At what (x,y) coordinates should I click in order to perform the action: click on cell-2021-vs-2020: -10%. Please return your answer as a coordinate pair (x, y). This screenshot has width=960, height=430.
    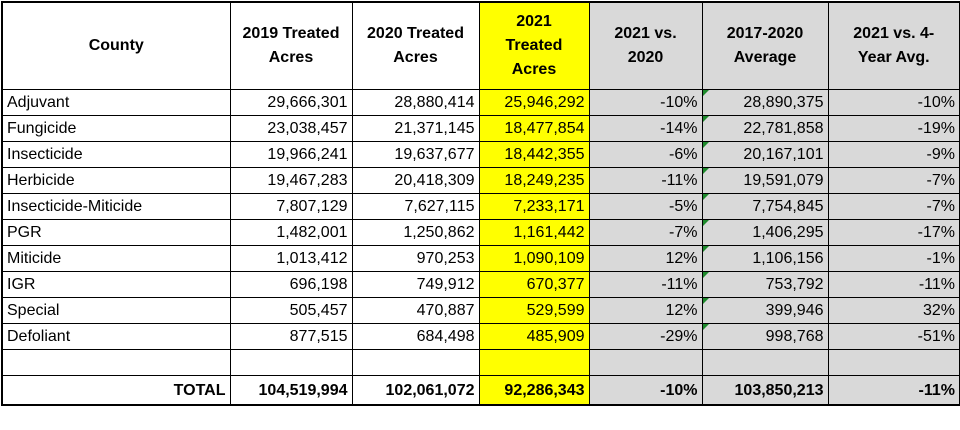
    Looking at the image, I should click on (645, 102).